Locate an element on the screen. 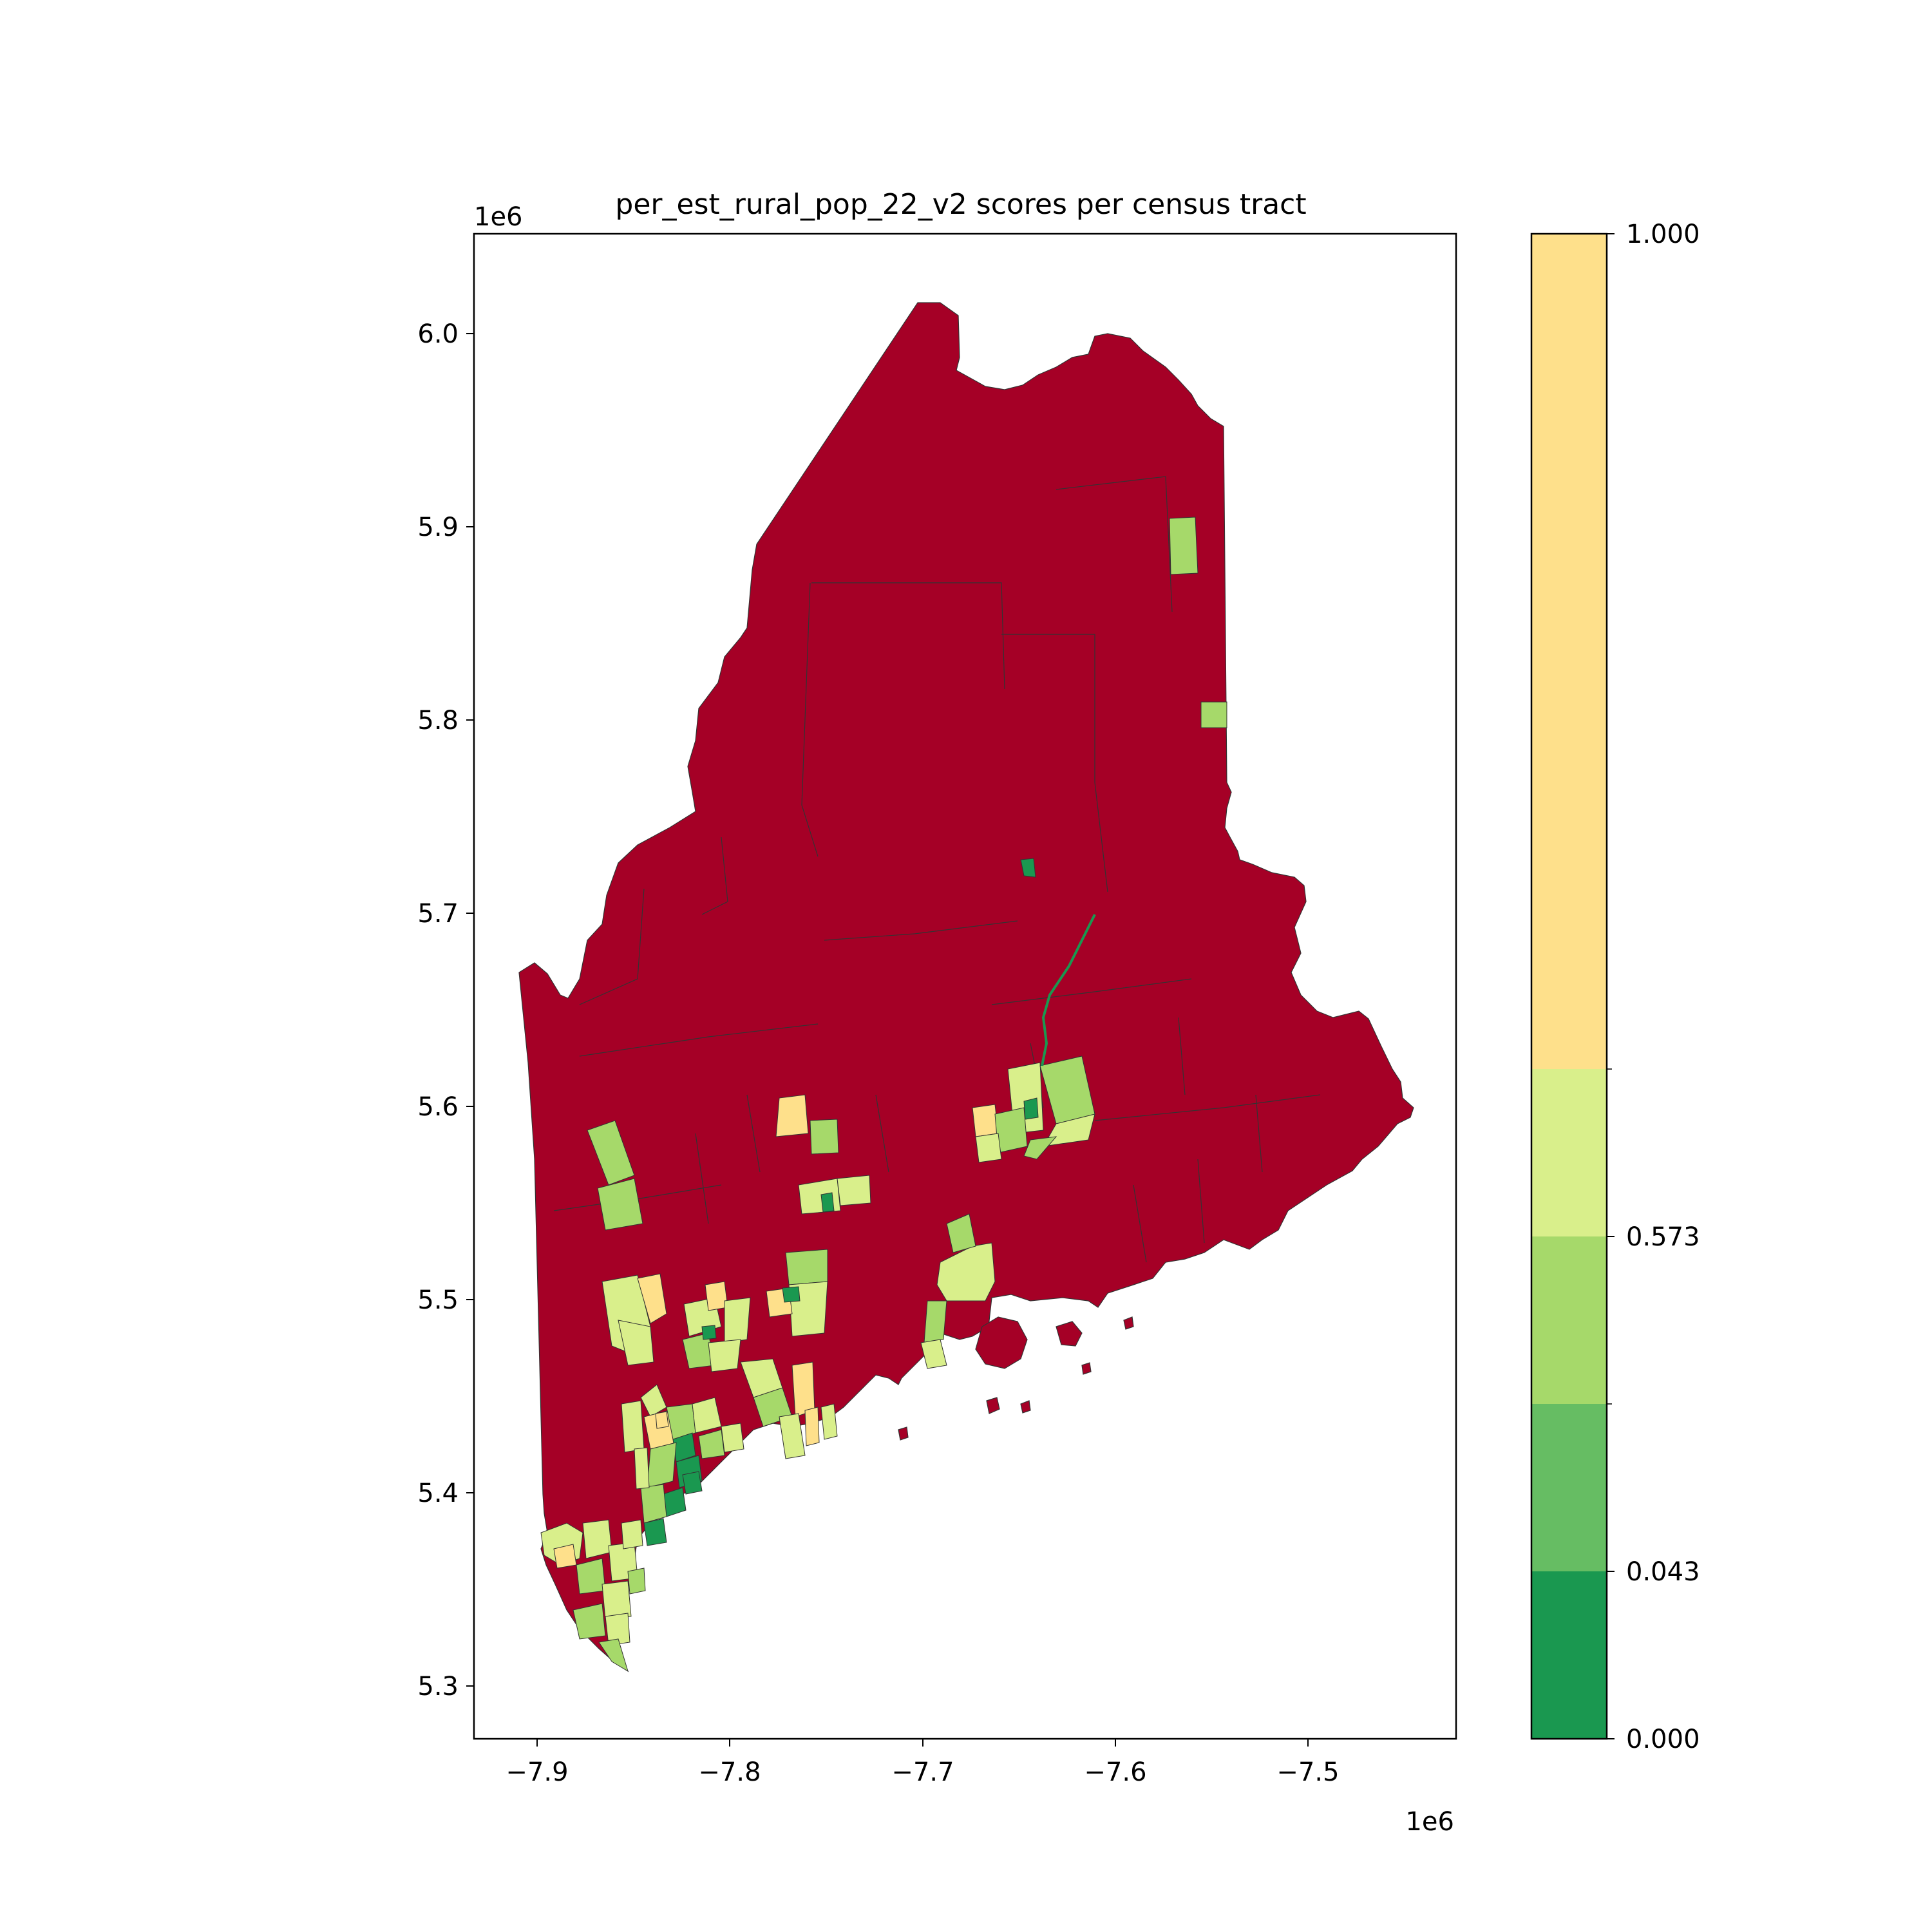 Image resolution: width=1932 pixels, height=1932 pixels. x-axis-exponent: 1e6 is located at coordinates (1430, 1822).